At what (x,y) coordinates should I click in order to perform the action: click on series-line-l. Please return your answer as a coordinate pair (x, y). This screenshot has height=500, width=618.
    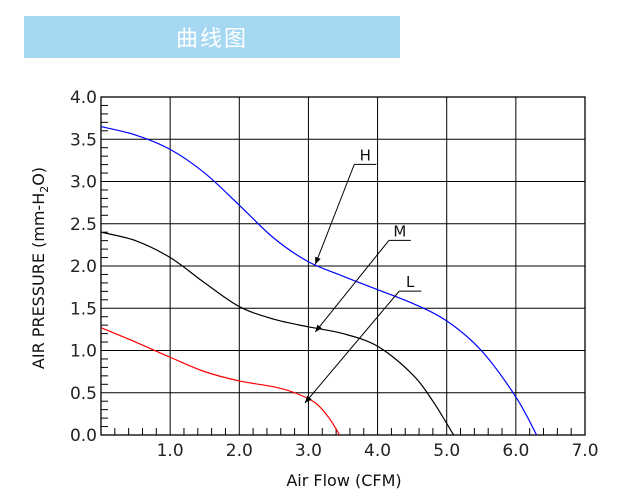
    Looking at the image, I should click on (220, 381).